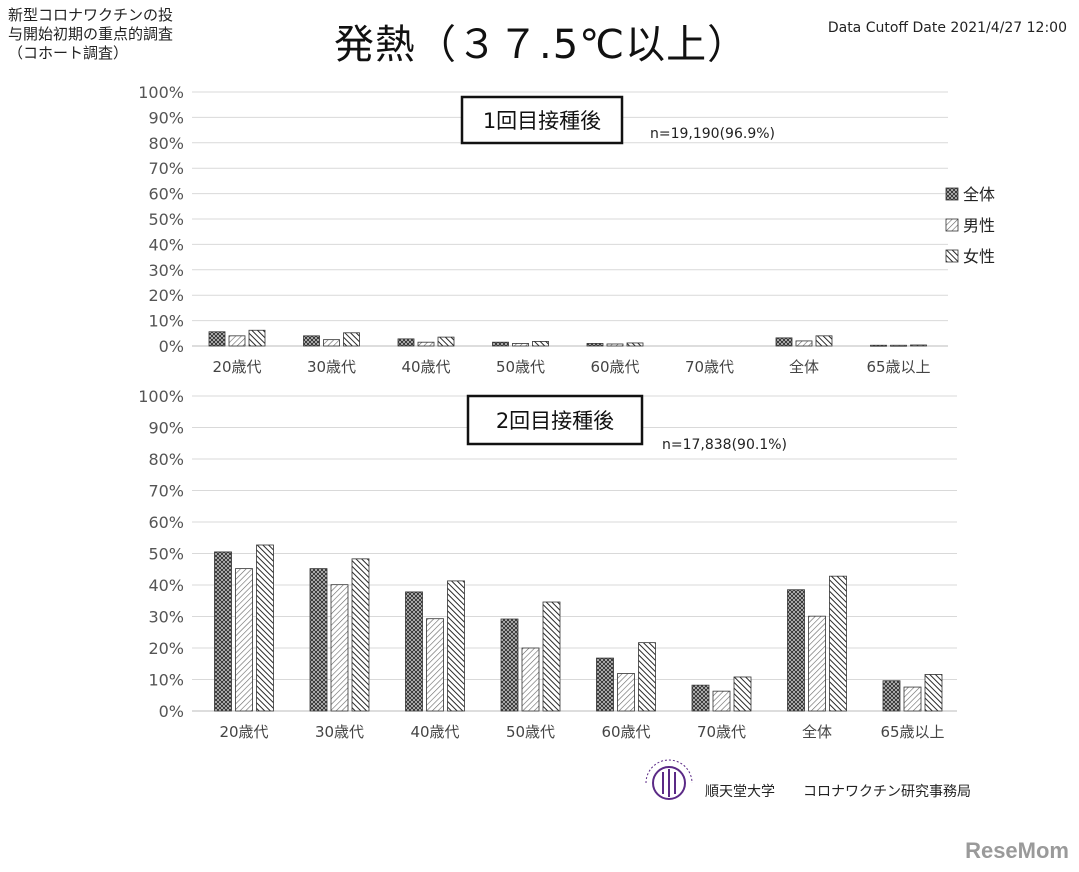  Describe the element at coordinates (166, 491) in the screenshot. I see `y-tick-label: 70%` at that location.